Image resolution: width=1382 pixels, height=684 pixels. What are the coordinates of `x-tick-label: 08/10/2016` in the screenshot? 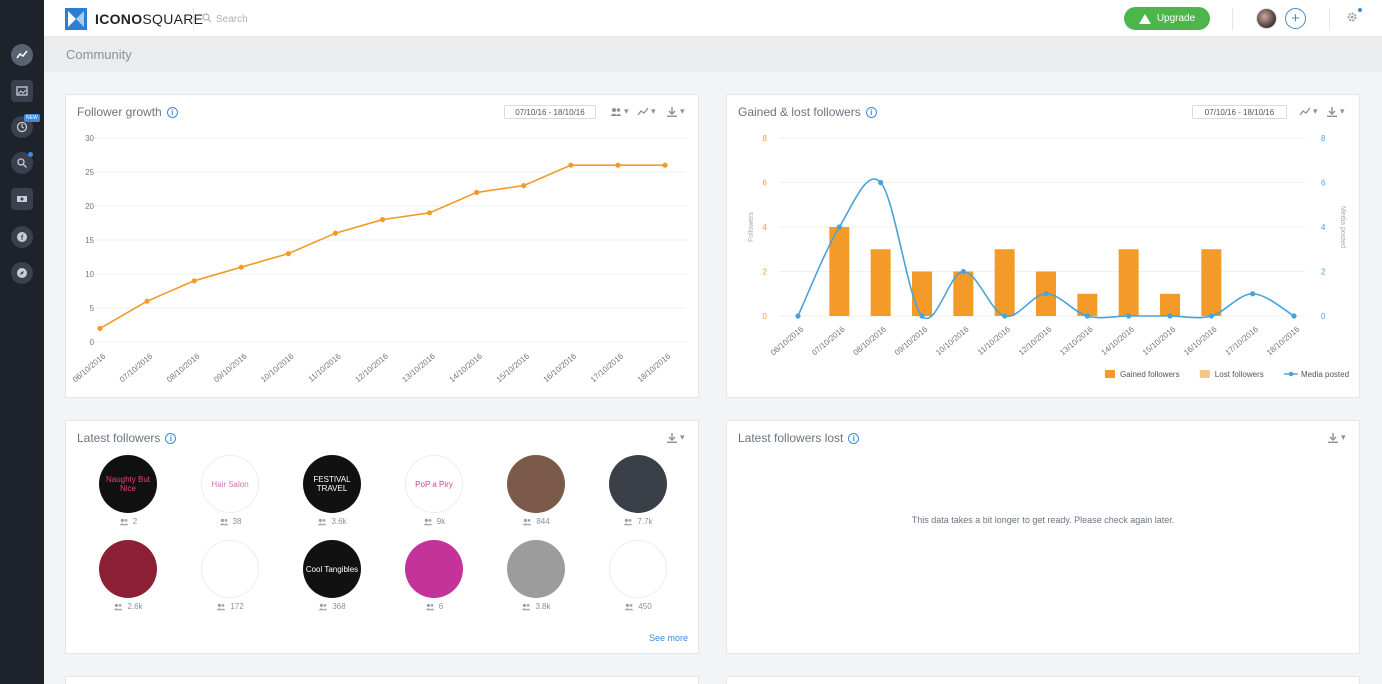 It's located at (869, 340).